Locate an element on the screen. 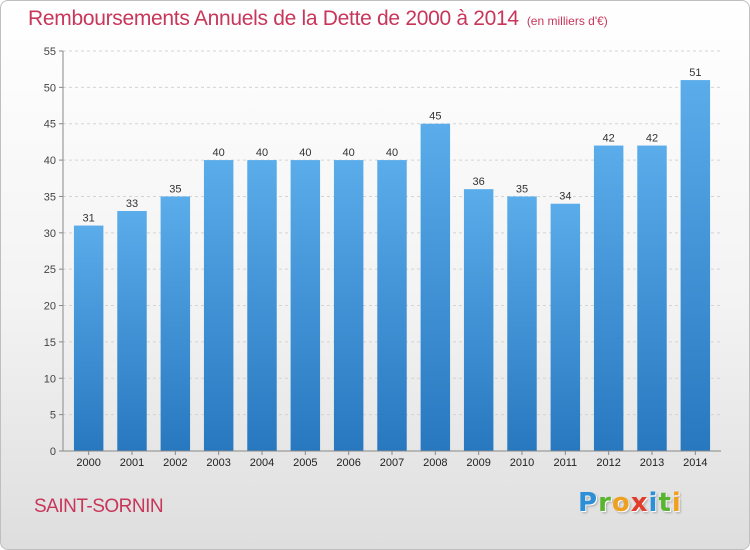 This screenshot has height=550, width=750. bar-value-label: 36 is located at coordinates (479, 182).